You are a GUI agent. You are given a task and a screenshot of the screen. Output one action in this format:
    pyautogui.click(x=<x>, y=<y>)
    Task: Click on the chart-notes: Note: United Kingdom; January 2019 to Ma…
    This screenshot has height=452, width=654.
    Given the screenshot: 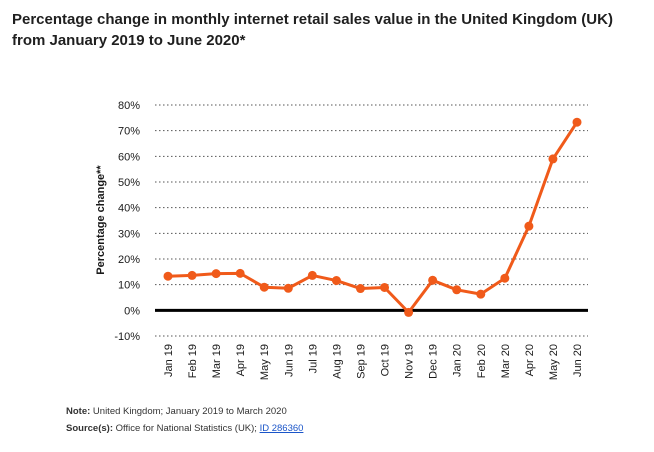 What is the action you would take?
    pyautogui.click(x=184, y=420)
    